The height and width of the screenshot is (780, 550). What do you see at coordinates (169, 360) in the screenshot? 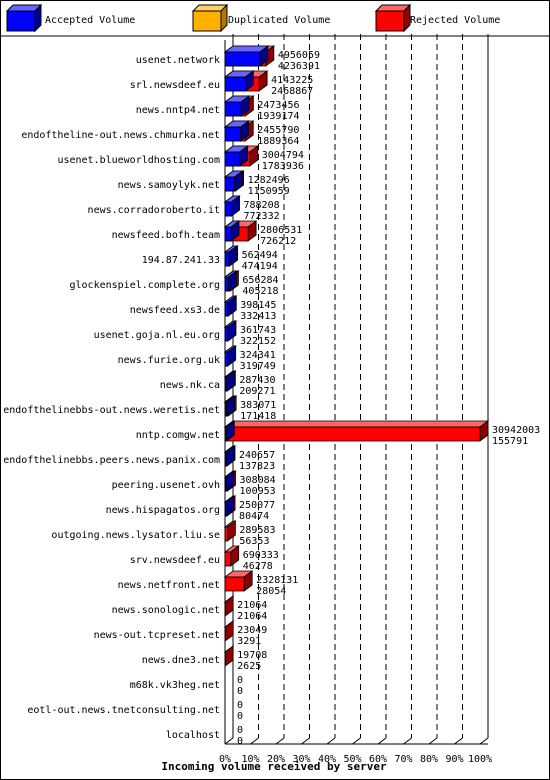
I see `category-label-news-furie-org-uk: news.furie.org.uk` at bounding box center [169, 360].